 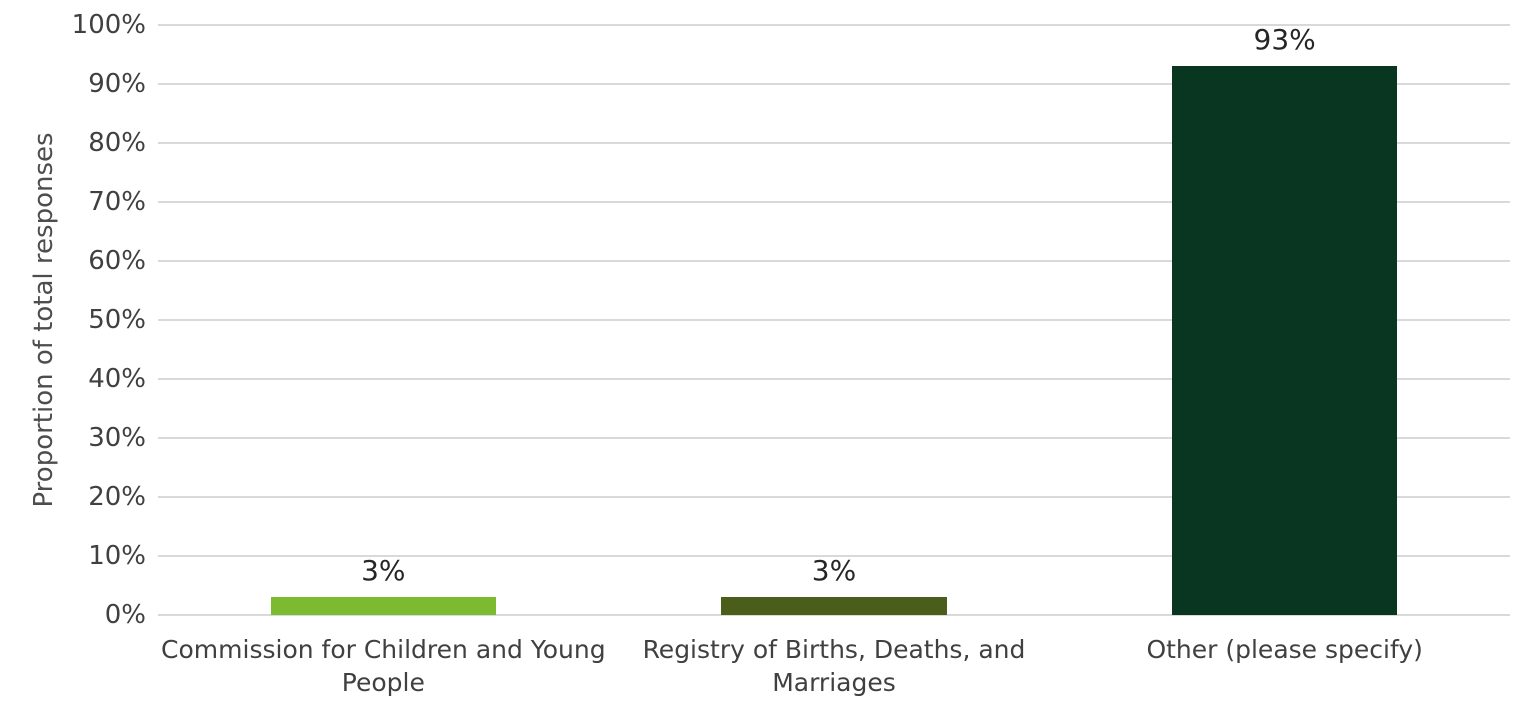 I want to click on y-tick-label: 10%, so click(x=117, y=556).